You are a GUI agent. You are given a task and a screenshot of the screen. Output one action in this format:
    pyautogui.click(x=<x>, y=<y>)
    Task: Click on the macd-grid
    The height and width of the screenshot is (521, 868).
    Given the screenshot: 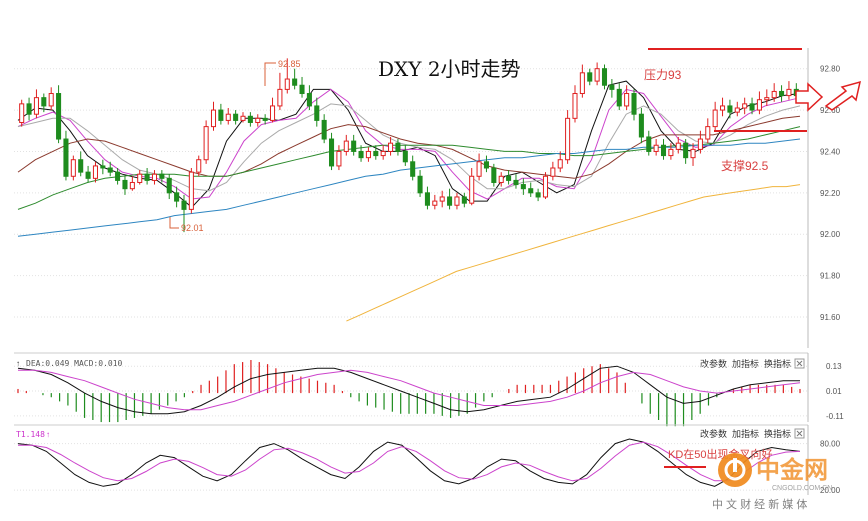 What is the action you would take?
    pyautogui.click(x=411, y=391)
    